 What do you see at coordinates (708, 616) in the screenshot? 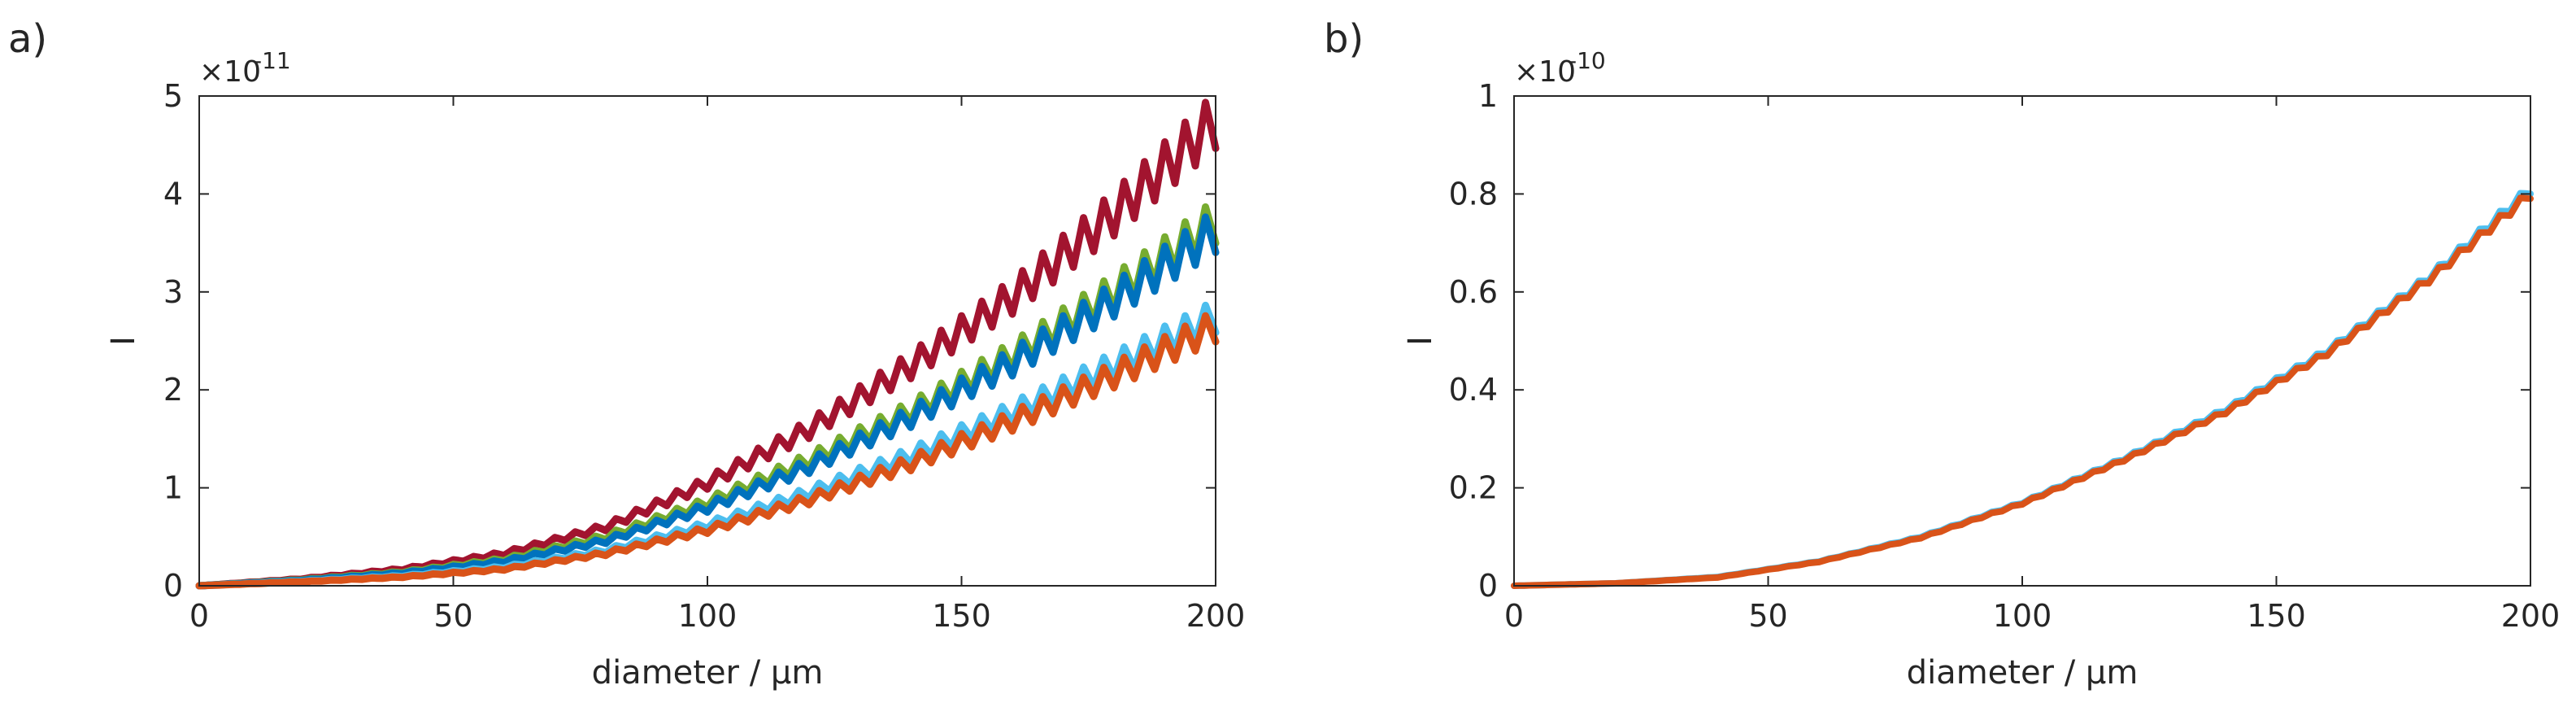
I see `panel-a-xtick-label: 100` at bounding box center [708, 616].